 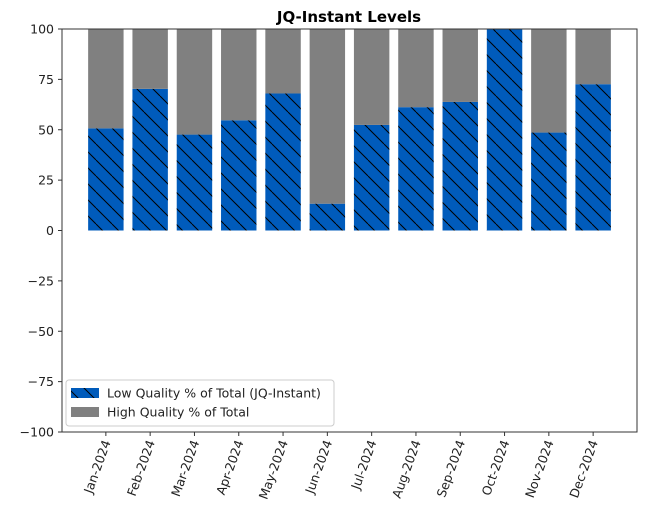 What do you see at coordinates (495, 468) in the screenshot?
I see `x-tick-label: Oct-2024` at bounding box center [495, 468].